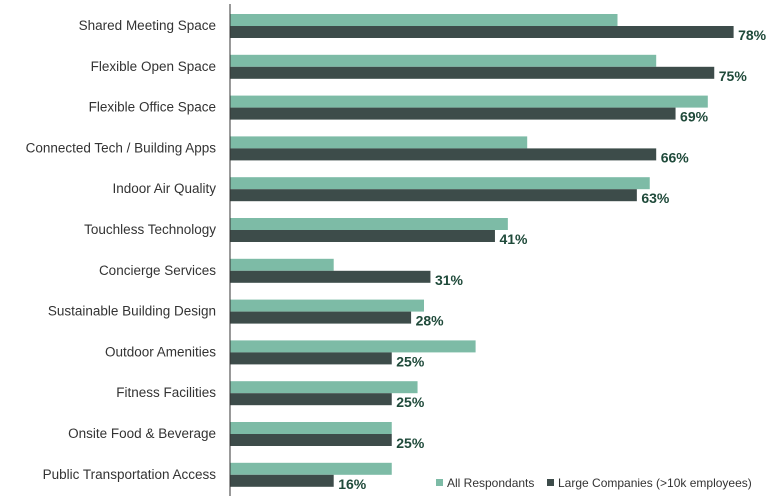 Image resolution: width=770 pixels, height=500 pixels. What do you see at coordinates (352, 484) in the screenshot?
I see `value-label-public-transportation-access: 16%` at bounding box center [352, 484].